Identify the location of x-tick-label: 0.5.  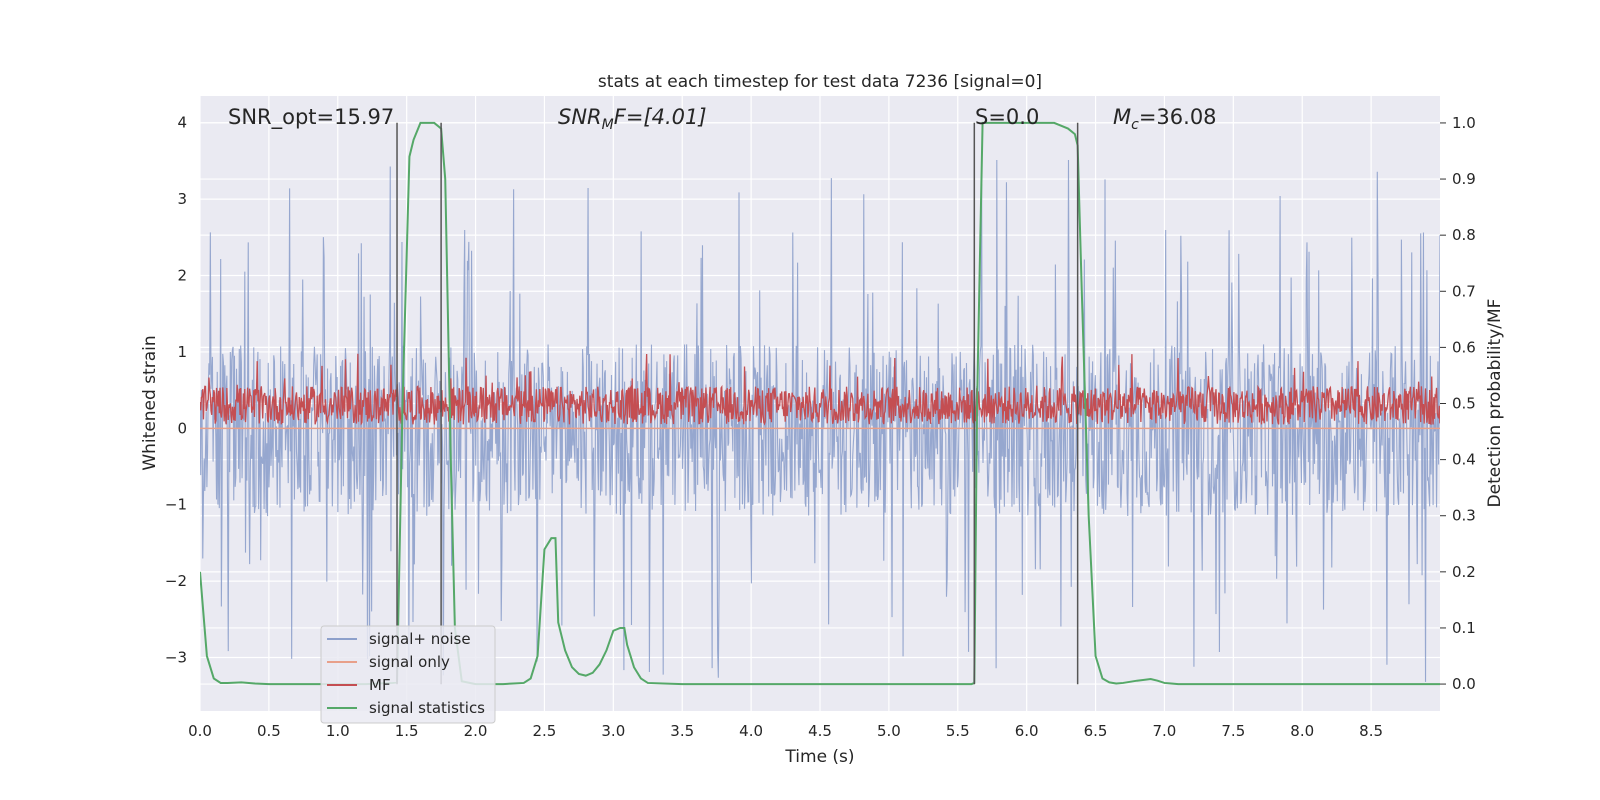
(269, 731).